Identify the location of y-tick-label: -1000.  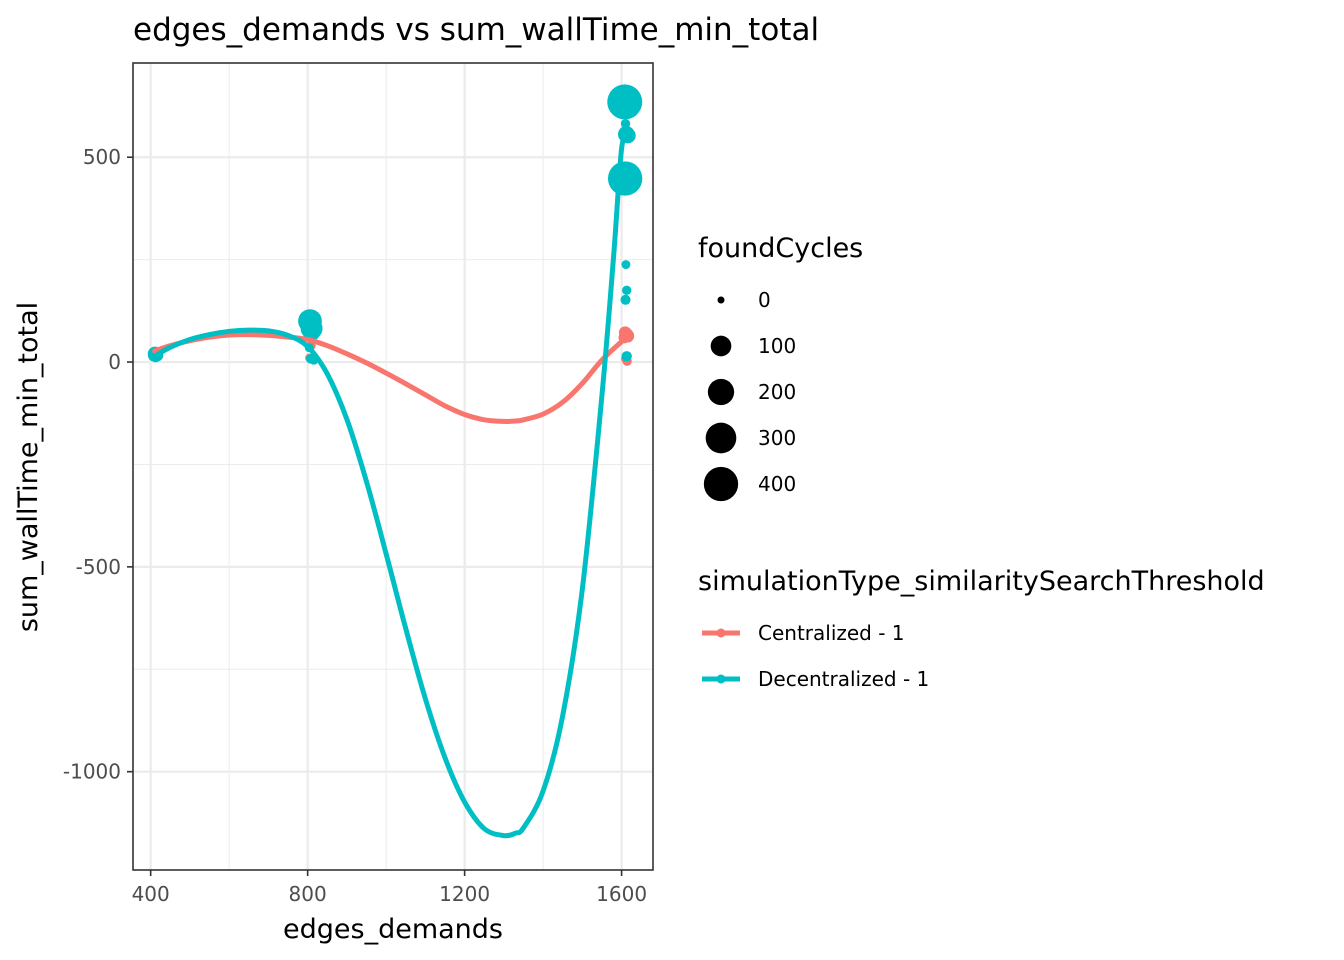
(92, 772).